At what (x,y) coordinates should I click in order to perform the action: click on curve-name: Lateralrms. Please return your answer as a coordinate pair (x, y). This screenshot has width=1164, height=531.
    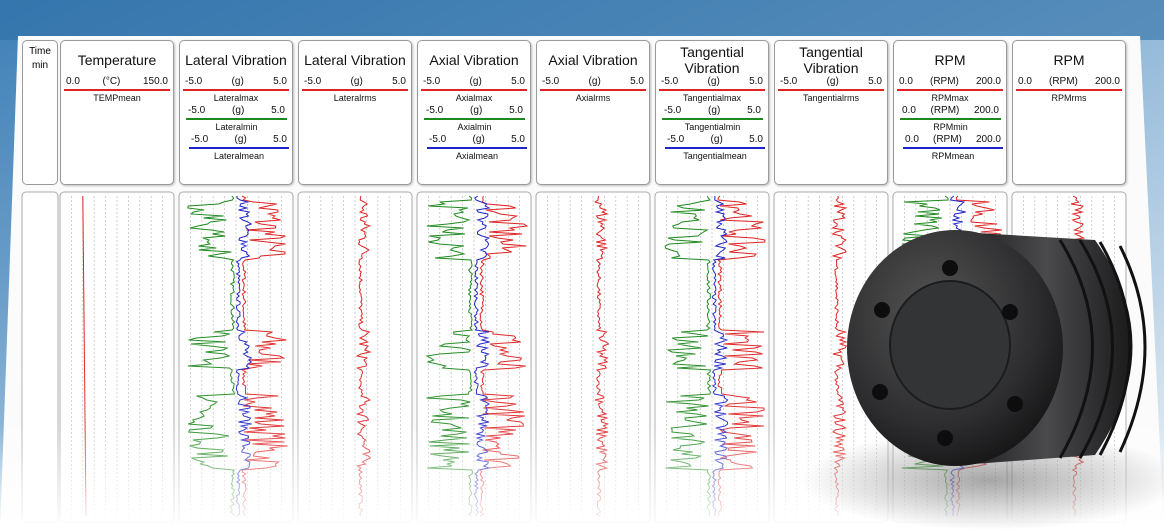
    Looking at the image, I should click on (355, 98).